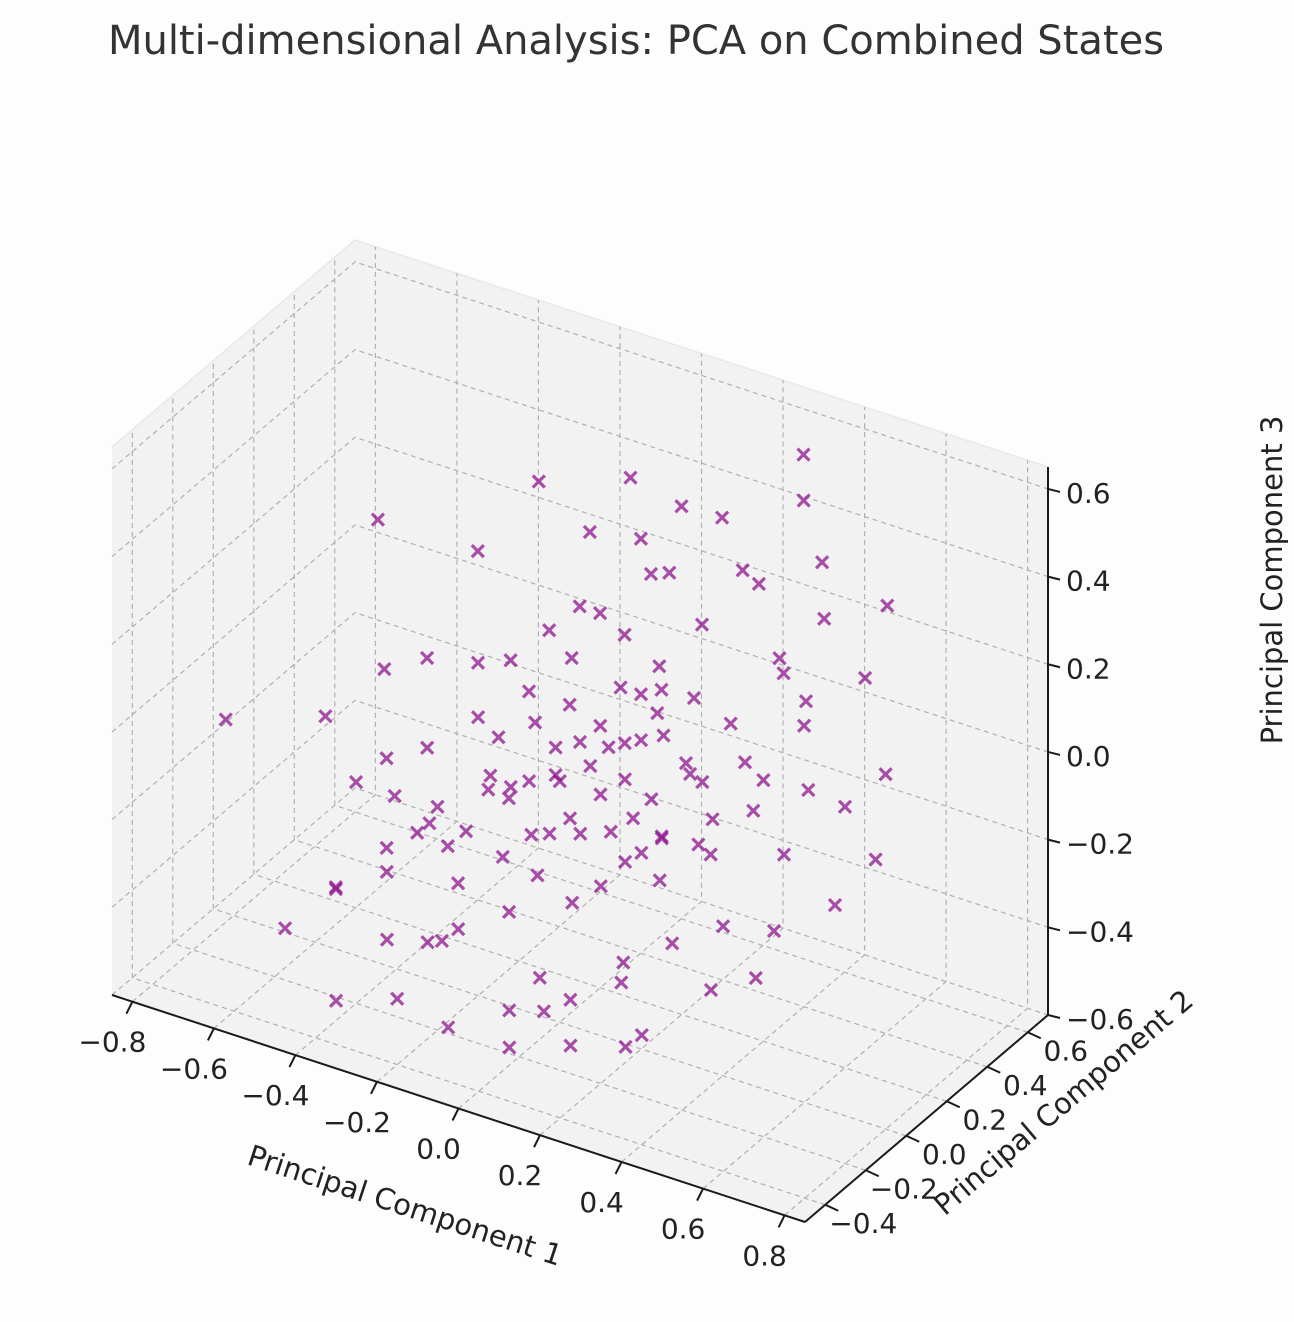  What do you see at coordinates (1088, 756) in the screenshot?
I see `z-tick-label: 0.0` at bounding box center [1088, 756].